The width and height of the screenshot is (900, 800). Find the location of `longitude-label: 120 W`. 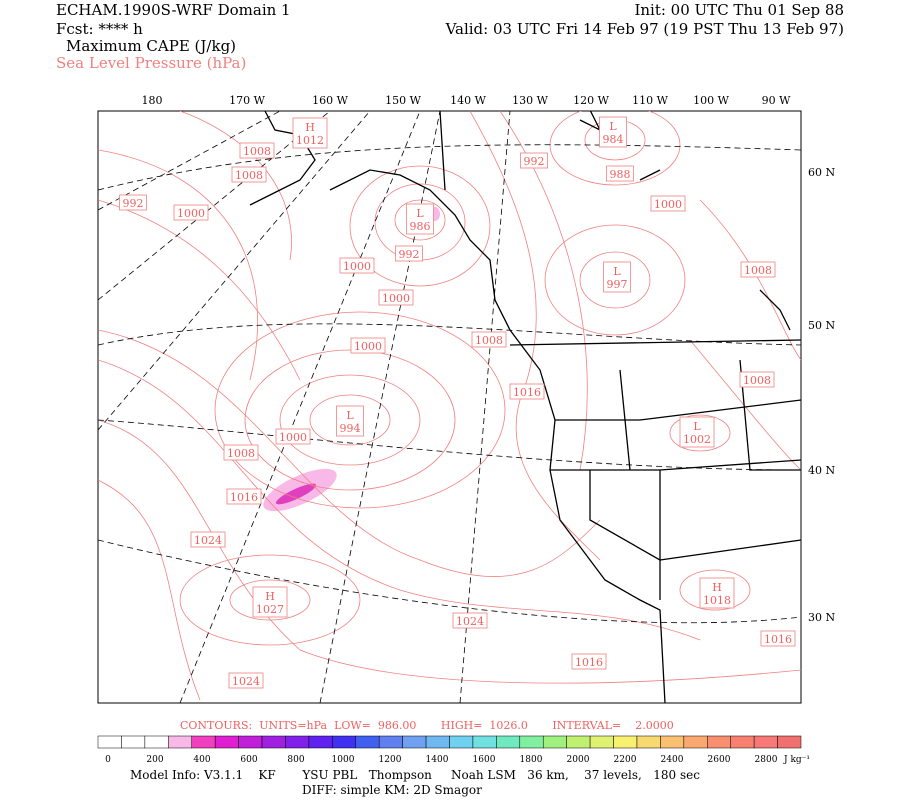

longitude-label: 120 W is located at coordinates (591, 100).